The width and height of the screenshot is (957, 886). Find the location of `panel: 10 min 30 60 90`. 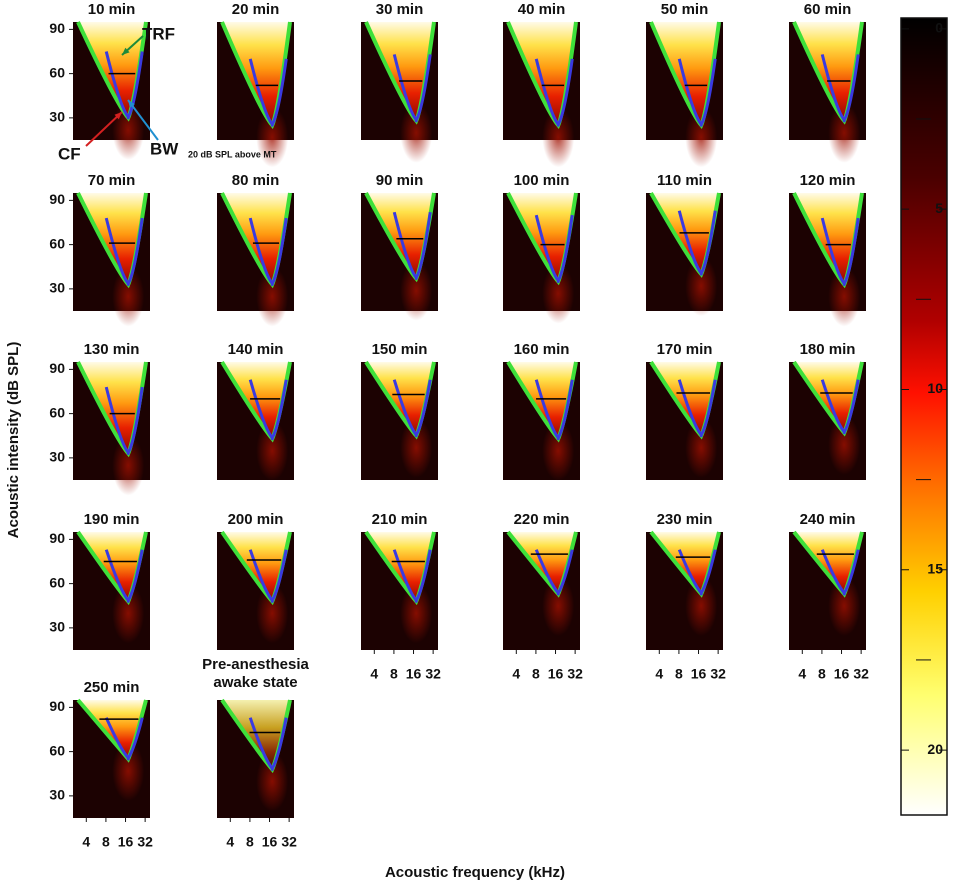

panel: 10 min 30 60 90 is located at coordinates (99, 80).